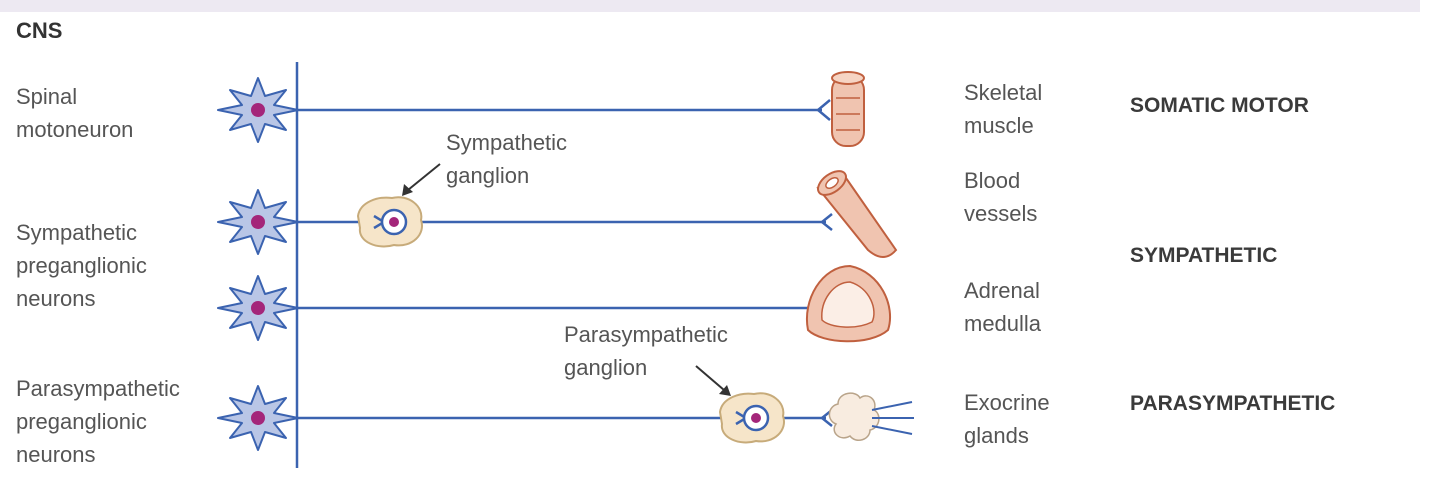  I want to click on spinal-motoneuron-icon, so click(258, 110).